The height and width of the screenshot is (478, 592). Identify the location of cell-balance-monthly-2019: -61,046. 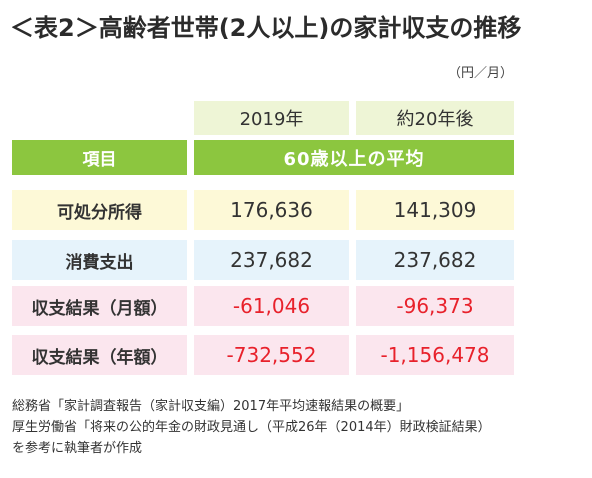
(271, 306).